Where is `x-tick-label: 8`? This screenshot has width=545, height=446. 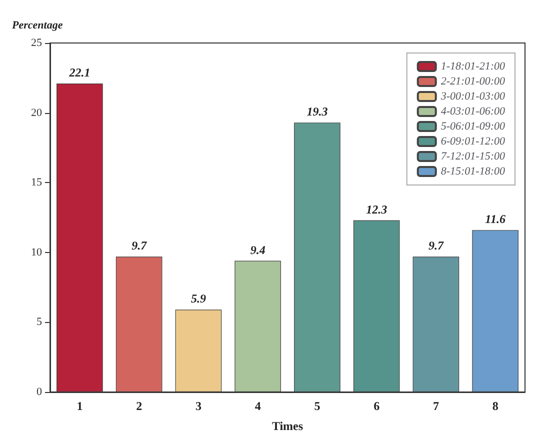
x-tick-label: 8 is located at coordinates (495, 406).